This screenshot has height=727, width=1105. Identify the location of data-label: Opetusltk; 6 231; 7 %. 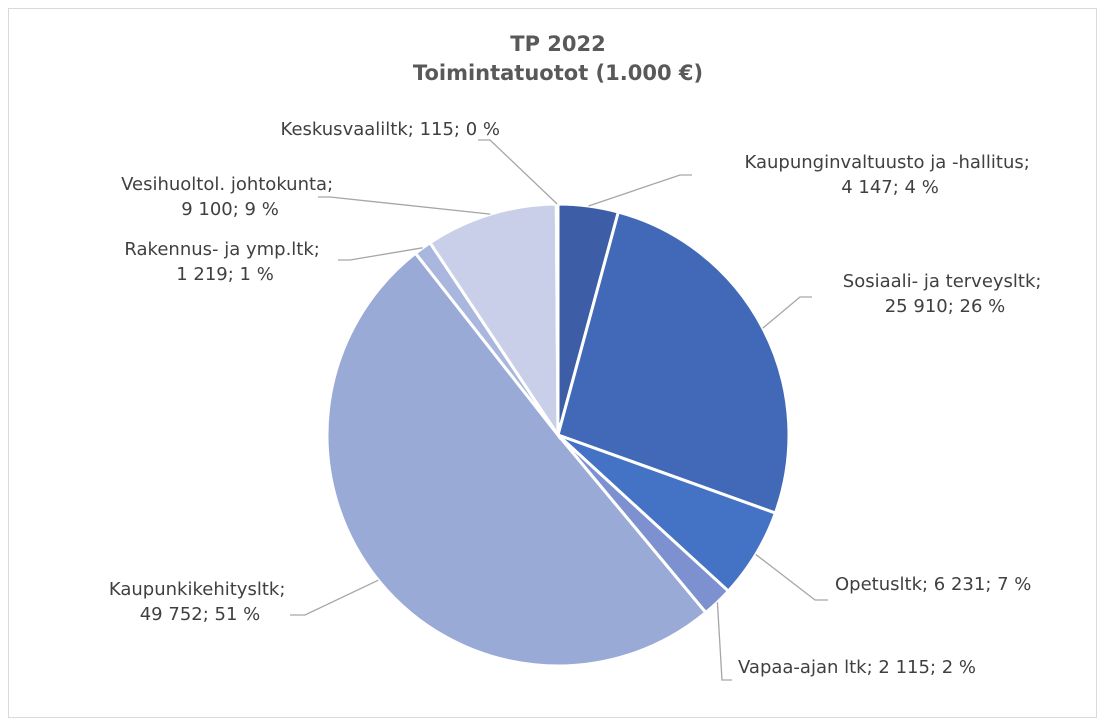
(933, 584).